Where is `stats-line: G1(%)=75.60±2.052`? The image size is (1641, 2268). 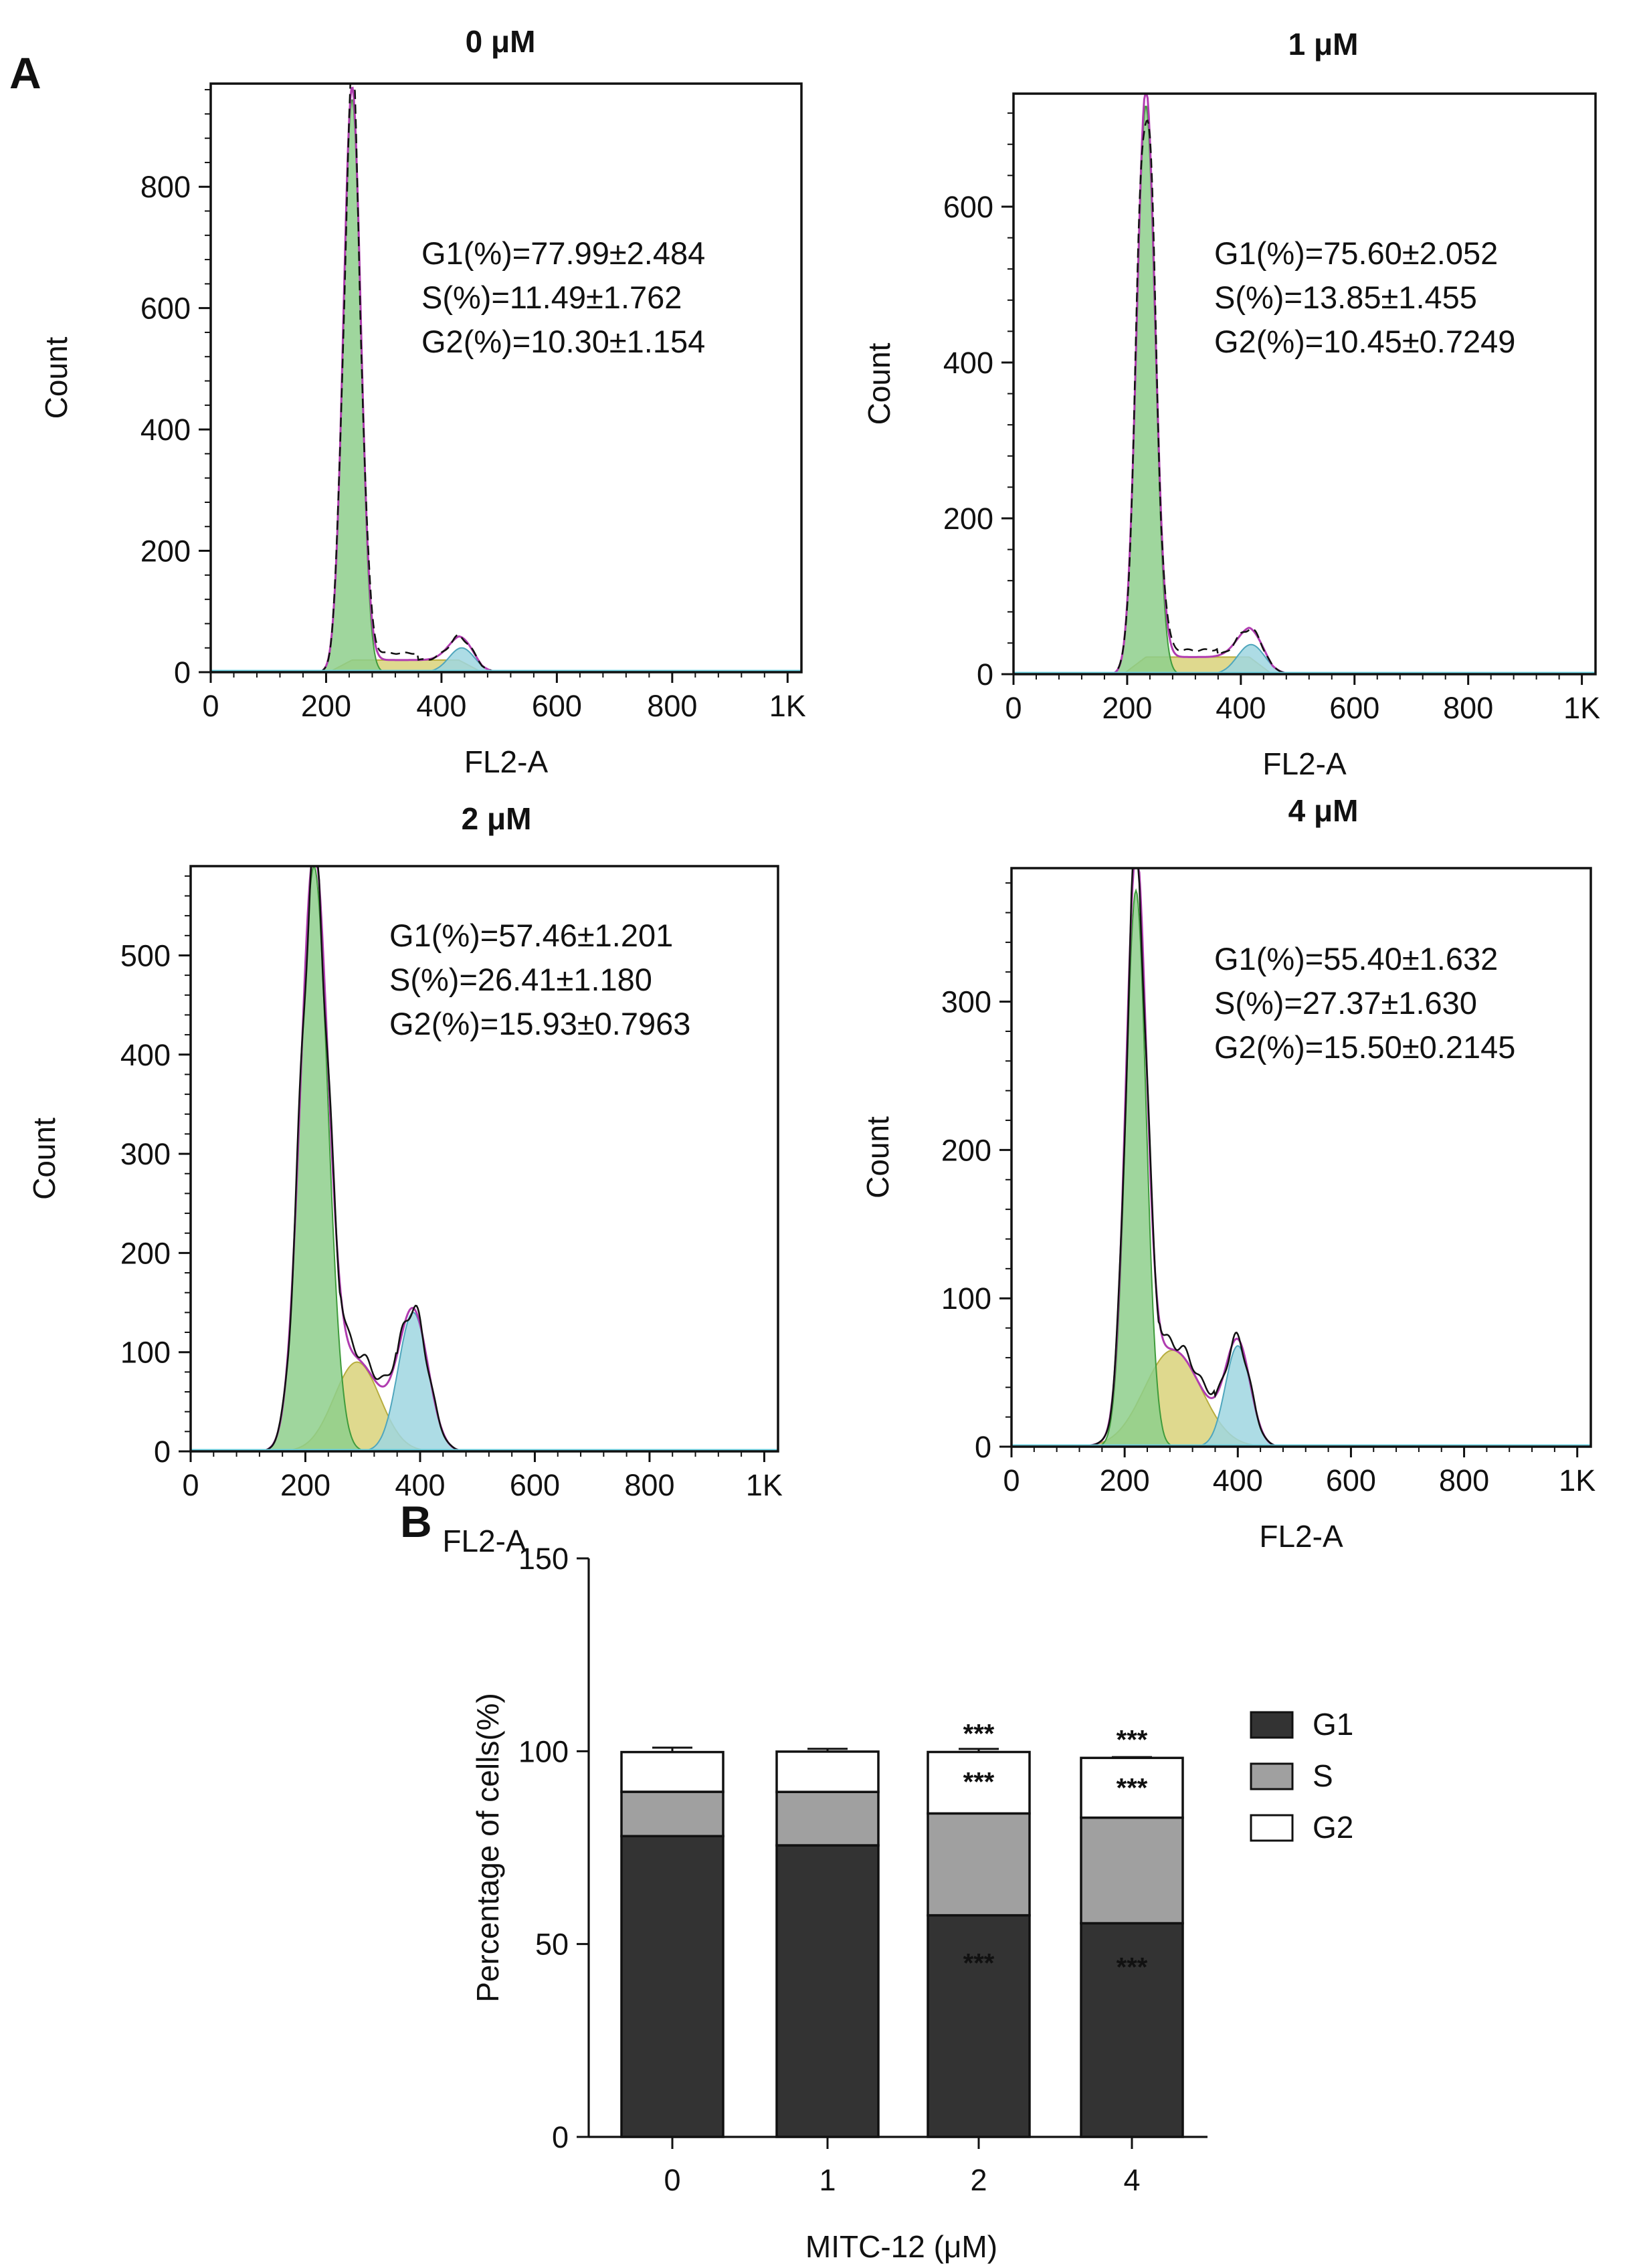 stats-line: G1(%)=75.60±2.052 is located at coordinates (1356, 253).